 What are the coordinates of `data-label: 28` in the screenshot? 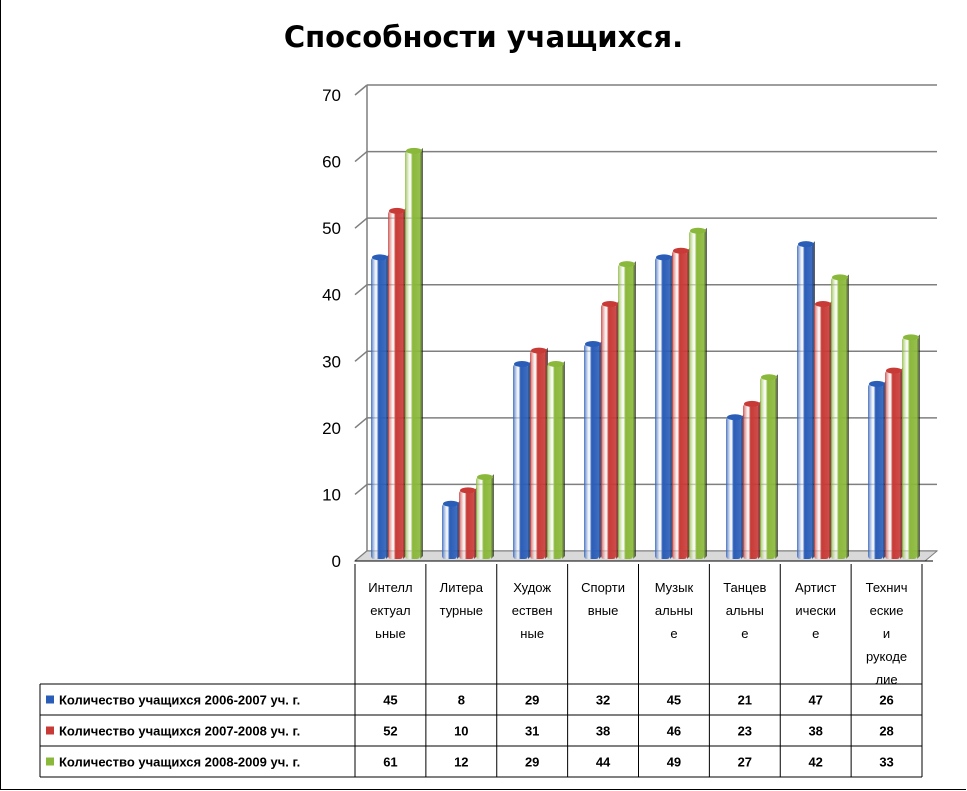 It's located at (886, 731).